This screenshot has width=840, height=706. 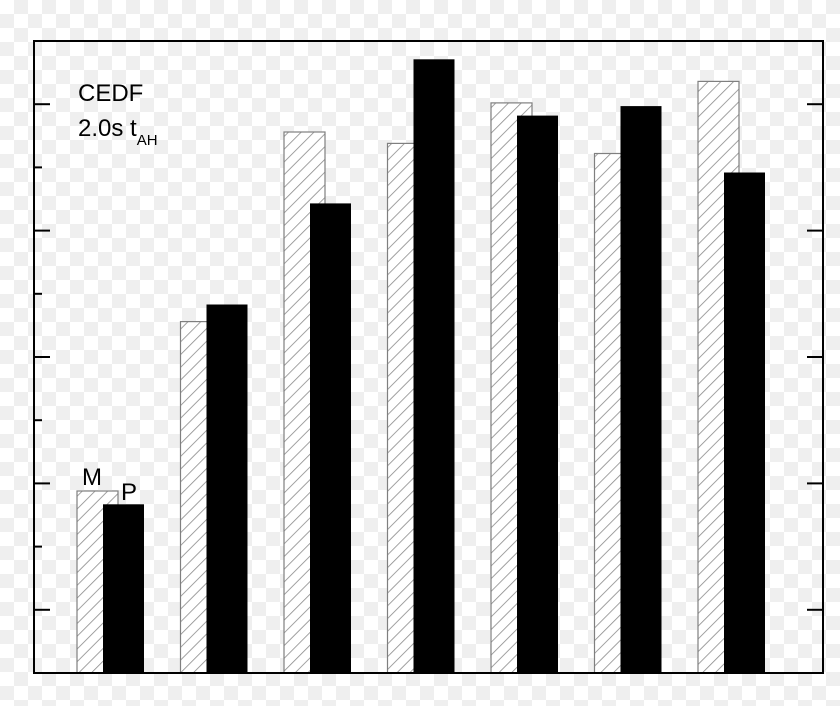 What do you see at coordinates (147, 140) in the screenshot?
I see `annotation-line2-subscript: AH` at bounding box center [147, 140].